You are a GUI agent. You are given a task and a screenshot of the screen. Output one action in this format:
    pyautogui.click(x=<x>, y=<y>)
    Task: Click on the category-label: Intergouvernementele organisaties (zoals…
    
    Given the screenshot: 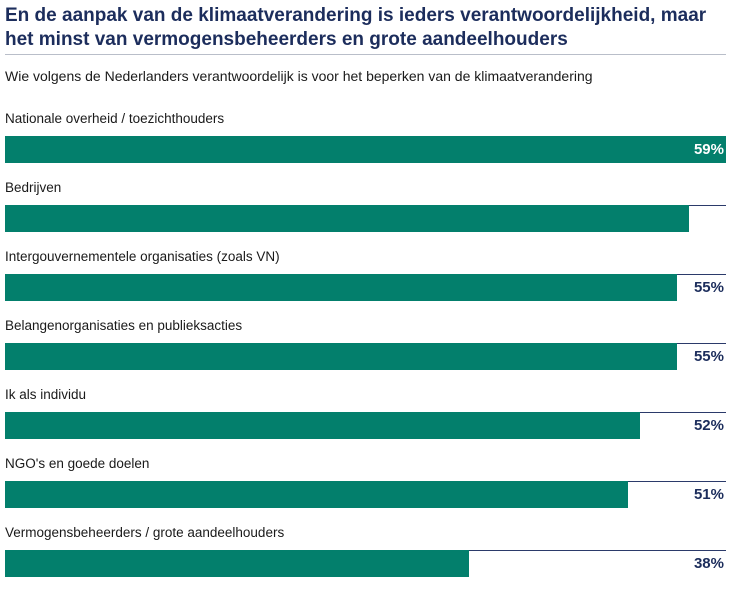 What is the action you would take?
    pyautogui.click(x=142, y=256)
    